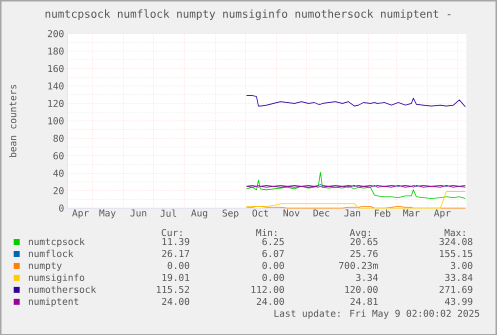  What do you see at coordinates (458, 301) in the screenshot?
I see `text: 43.99` at bounding box center [458, 301].